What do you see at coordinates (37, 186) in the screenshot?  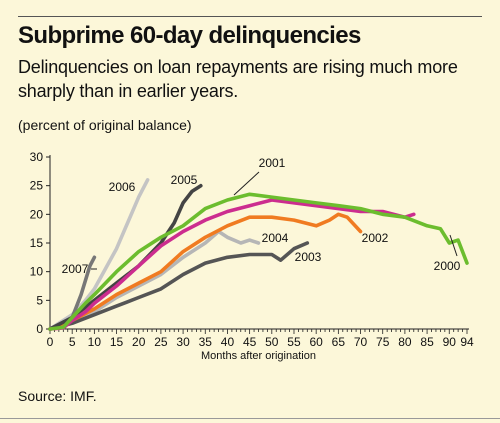 I see `y-tick-label: 25` at bounding box center [37, 186].